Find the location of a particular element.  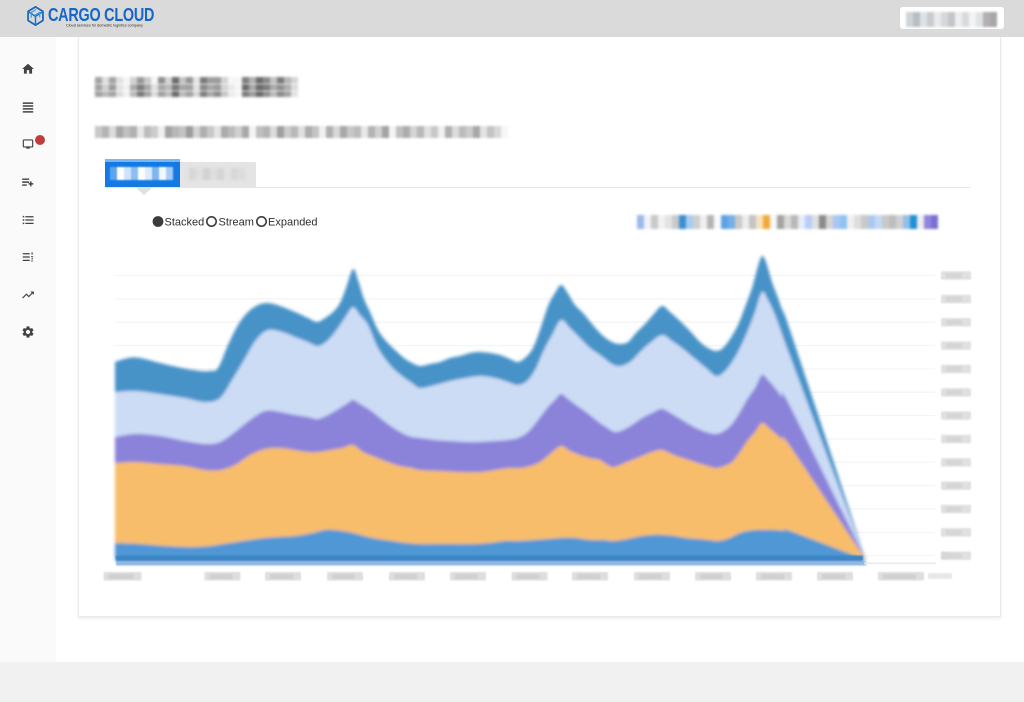

svg-text: Stacked is located at coordinates (185, 222).